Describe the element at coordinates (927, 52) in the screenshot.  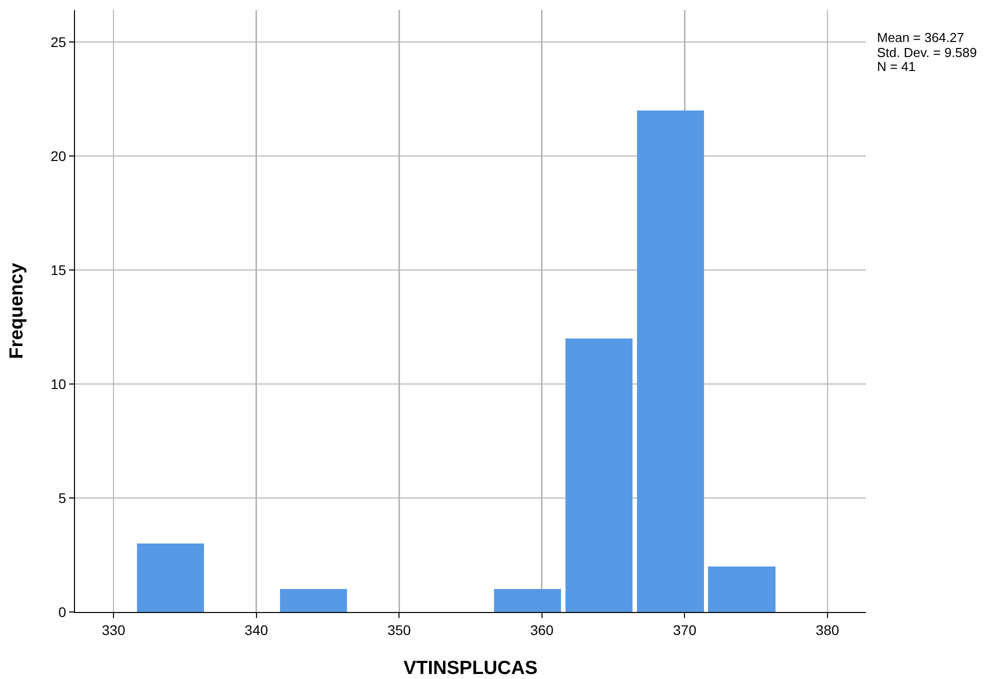
I see `text: Std. Dev. = 9.589` at that location.